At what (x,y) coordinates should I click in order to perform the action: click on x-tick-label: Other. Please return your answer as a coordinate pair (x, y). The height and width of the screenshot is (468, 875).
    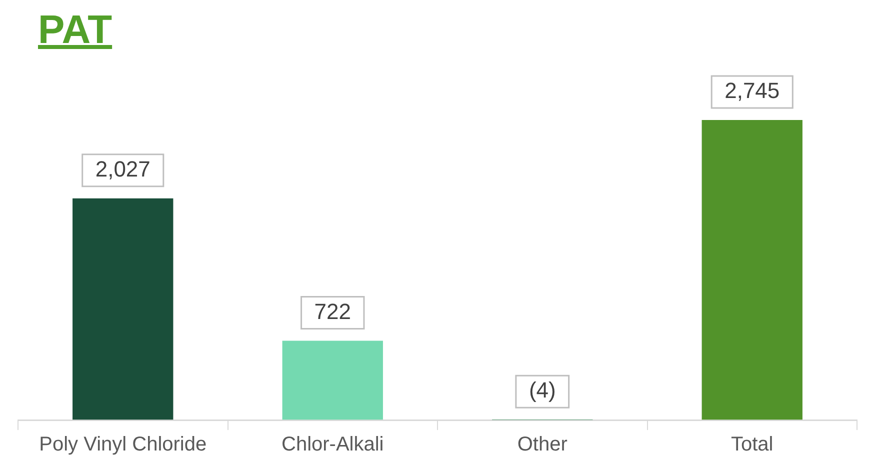
    Looking at the image, I should click on (542, 445).